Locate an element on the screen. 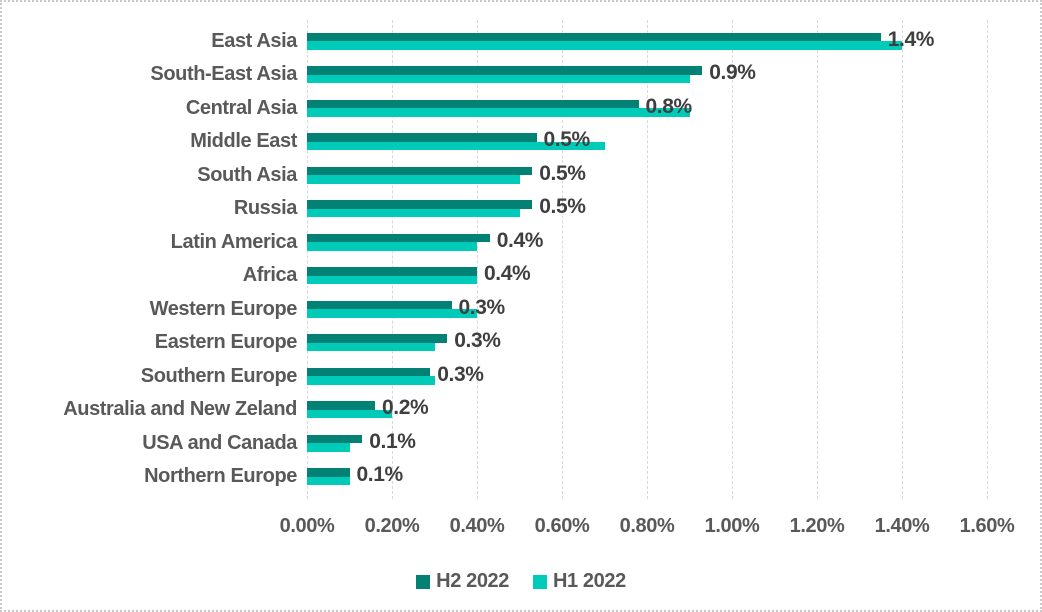 The image size is (1042, 612). data-label: 1.4% is located at coordinates (911, 39).